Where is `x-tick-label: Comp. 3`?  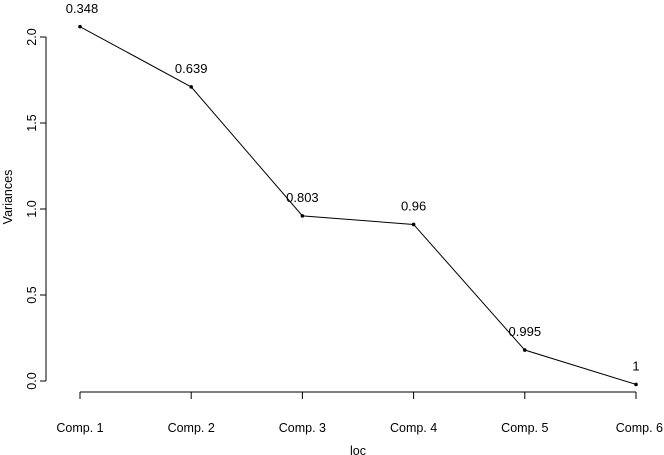
x-tick-label: Comp. 3 is located at coordinates (302, 428).